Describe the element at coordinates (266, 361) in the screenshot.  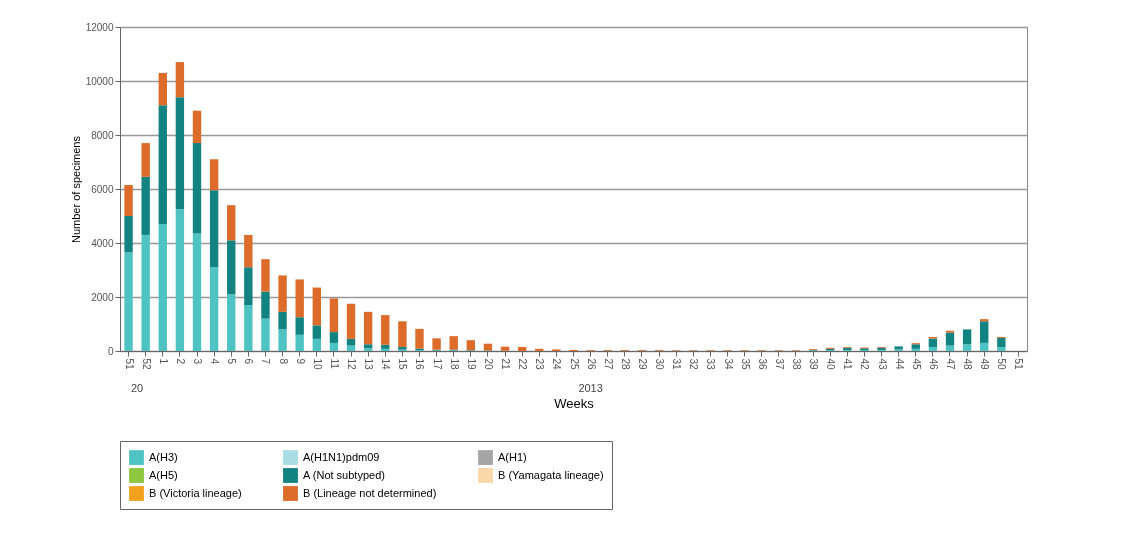
I see `x-tick-label: 7` at that location.